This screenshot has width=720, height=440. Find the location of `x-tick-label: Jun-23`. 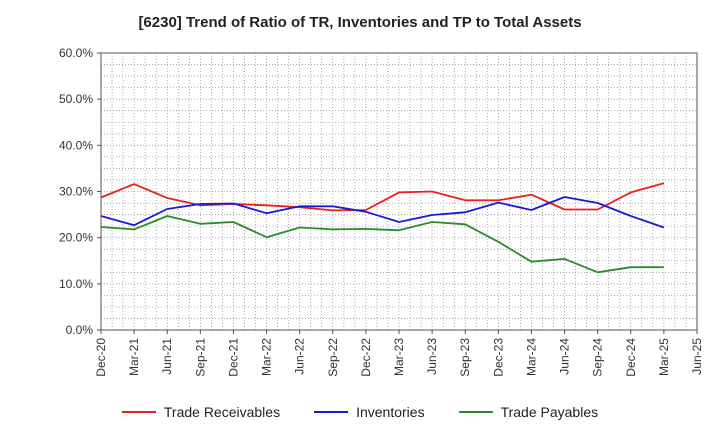

x-tick-label: Jun-23 is located at coordinates (432, 356).